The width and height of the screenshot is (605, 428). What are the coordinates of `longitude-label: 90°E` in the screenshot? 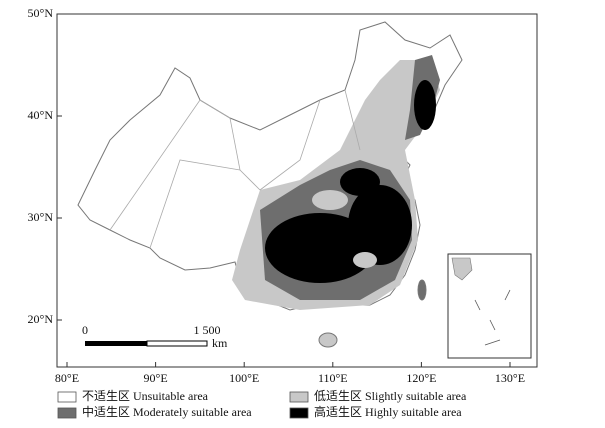 It's located at (156, 378).